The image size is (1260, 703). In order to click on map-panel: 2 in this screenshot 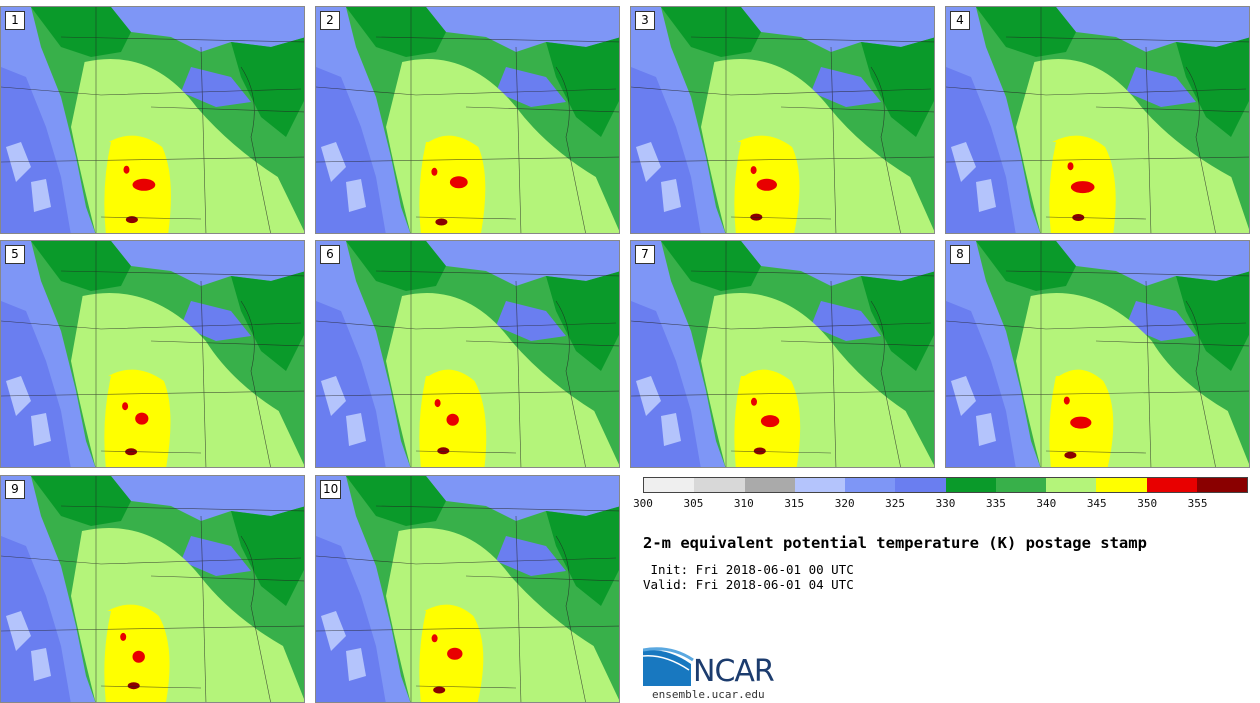, I will do `click(467, 120)`.